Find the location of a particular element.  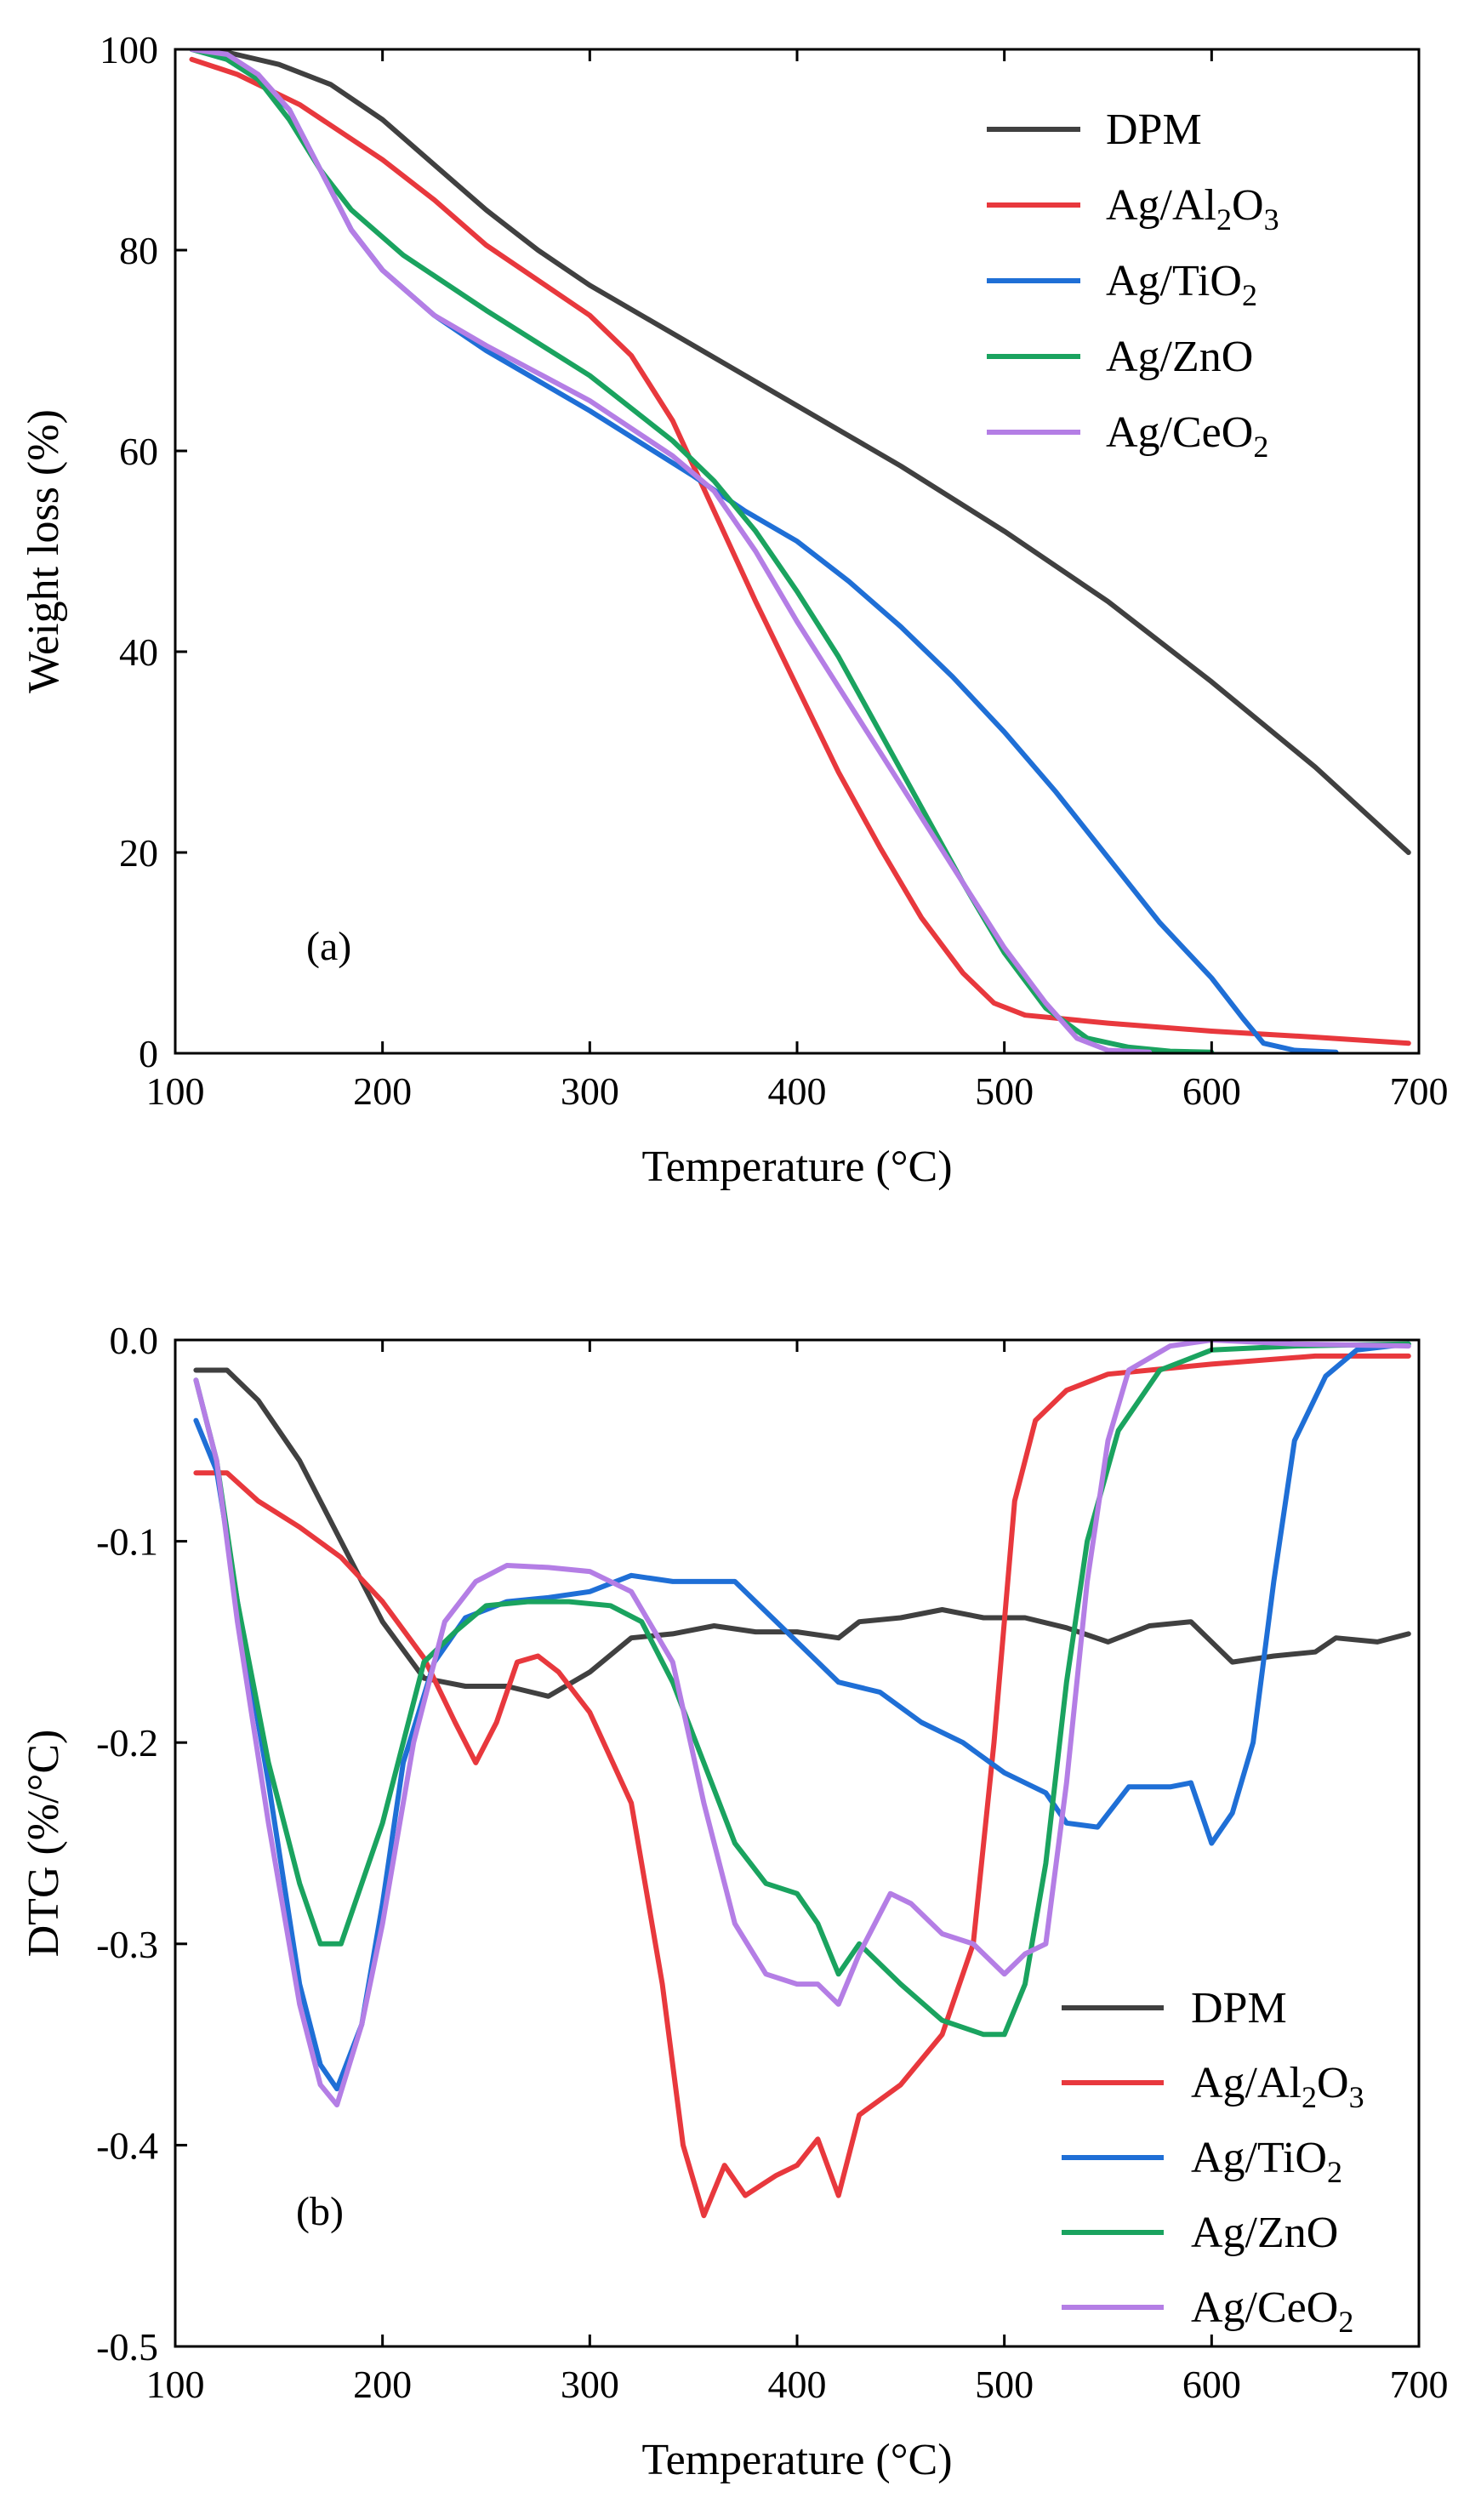

panel-label: (a) is located at coordinates (328, 946).